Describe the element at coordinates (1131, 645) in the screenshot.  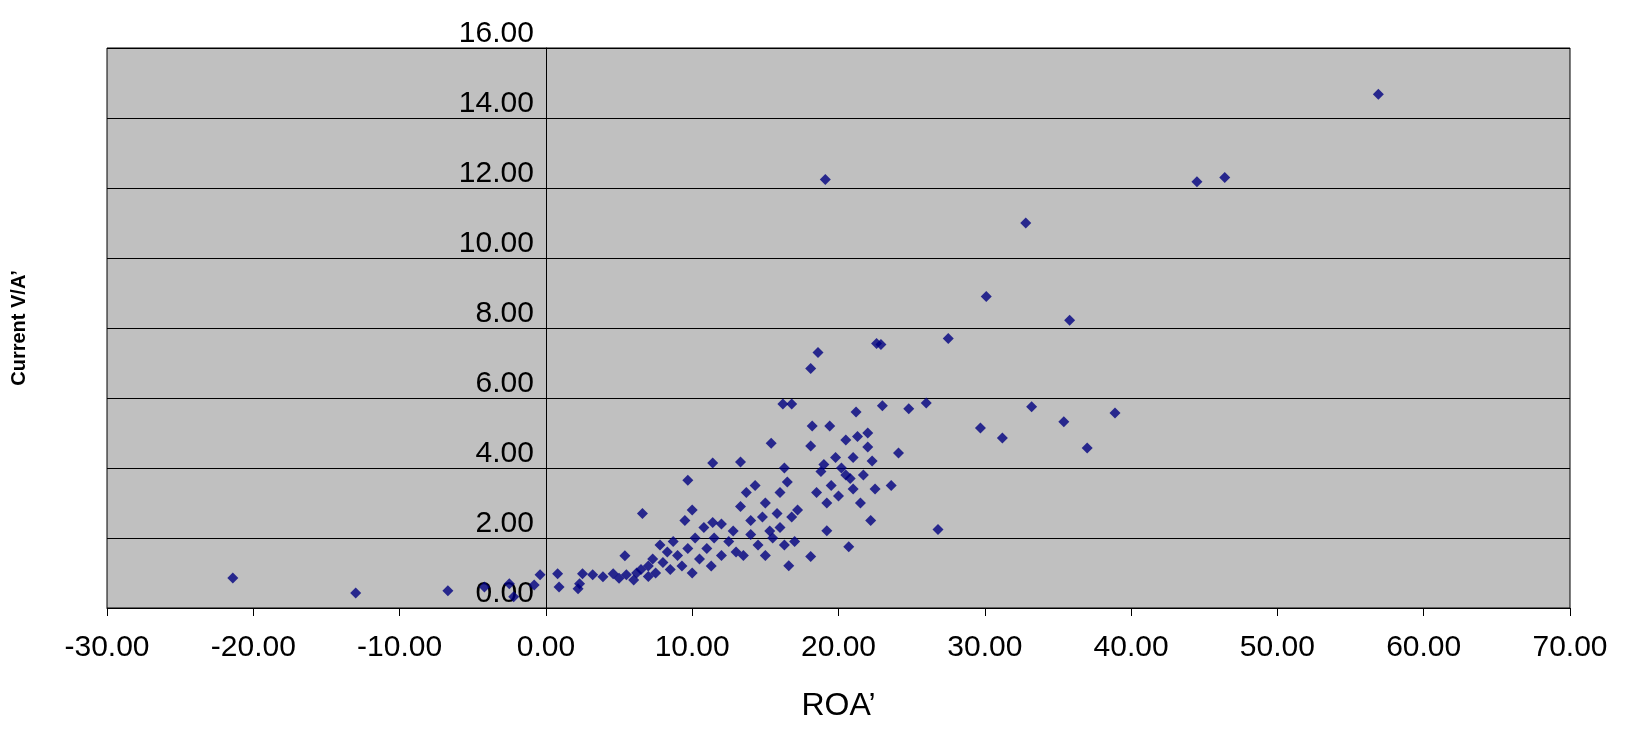
I see `x-tick-label: 40.00` at that location.